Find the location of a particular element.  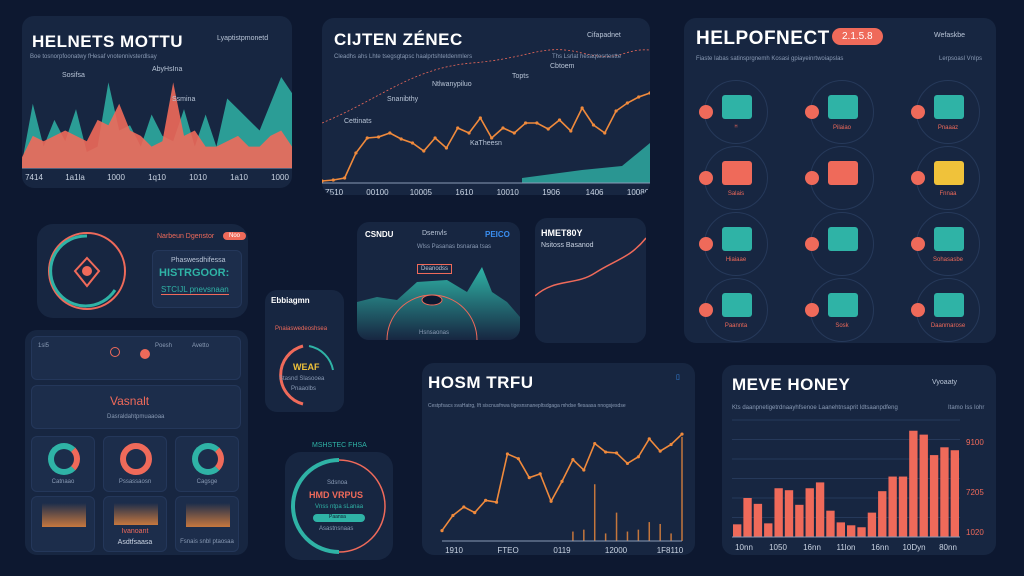

feature-item: Fnnaa is located at coordinates (945, 178).